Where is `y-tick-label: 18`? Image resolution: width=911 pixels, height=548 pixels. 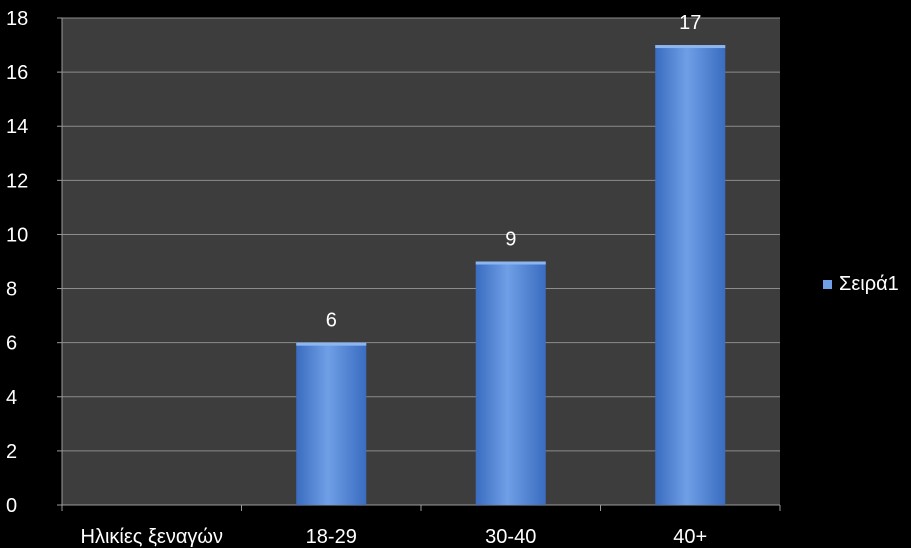 y-tick-label: 18 is located at coordinates (17, 19).